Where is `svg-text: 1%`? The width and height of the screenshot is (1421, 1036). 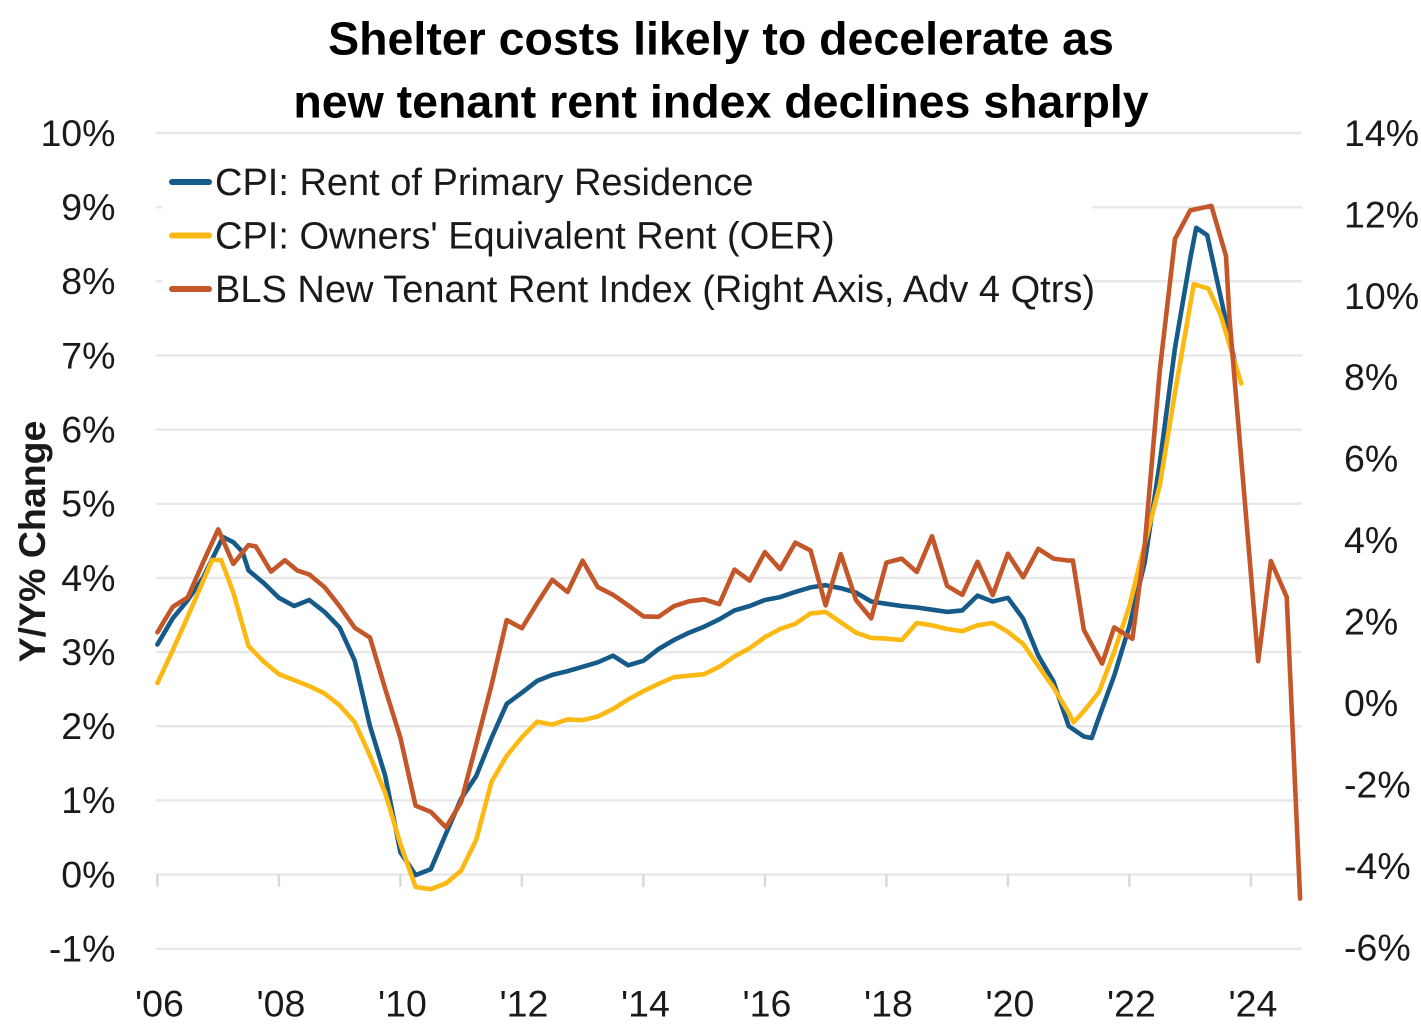
svg-text: 1% is located at coordinates (88, 800).